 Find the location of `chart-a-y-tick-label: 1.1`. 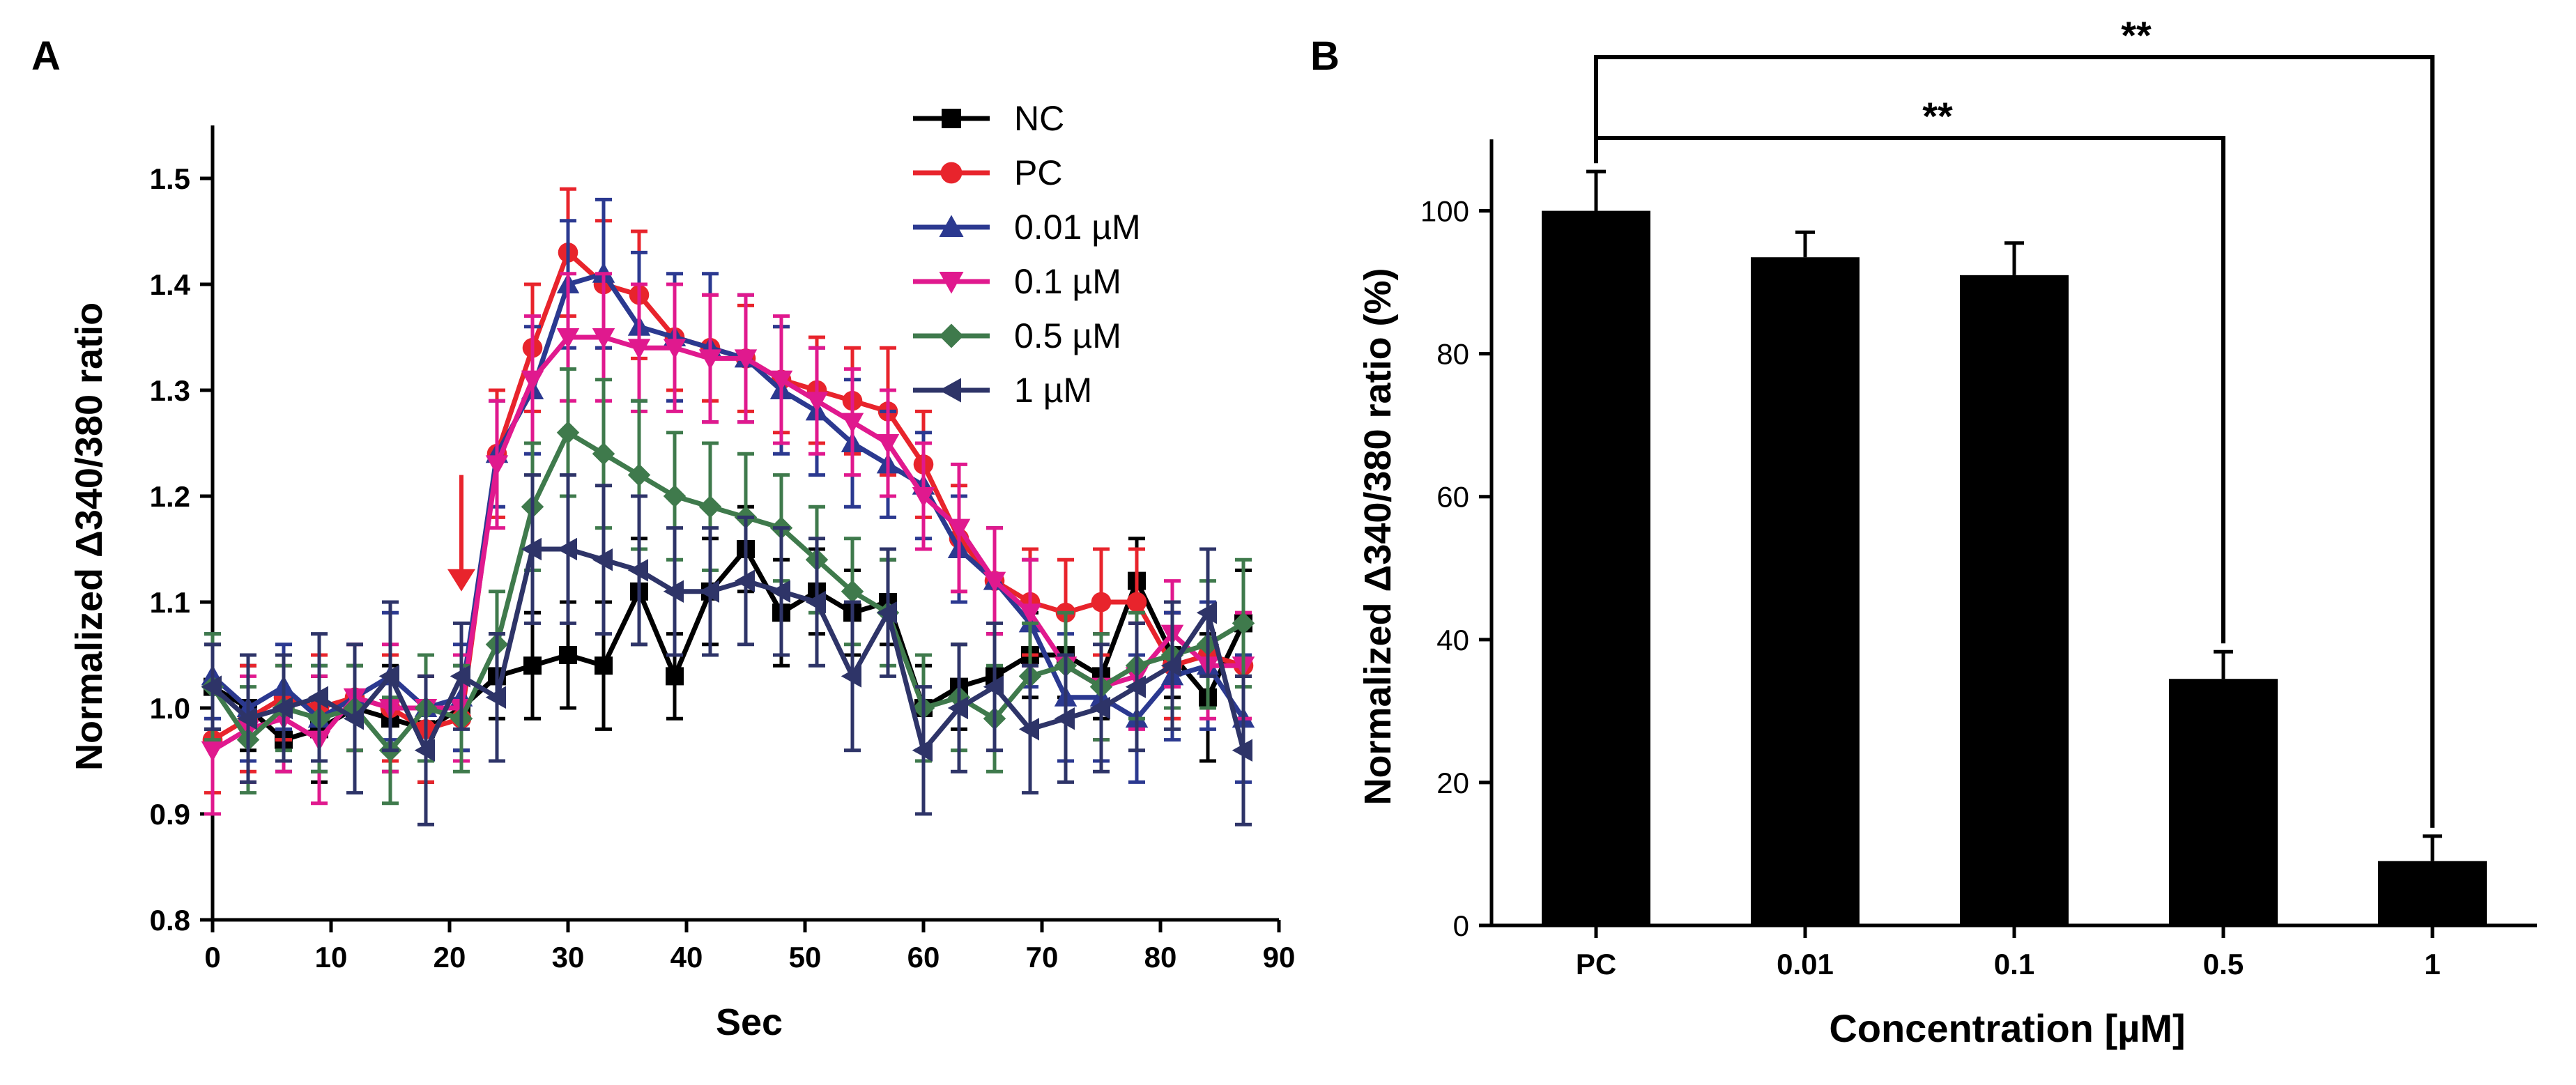

chart-a-y-tick-label: 1.1 is located at coordinates (170, 602).